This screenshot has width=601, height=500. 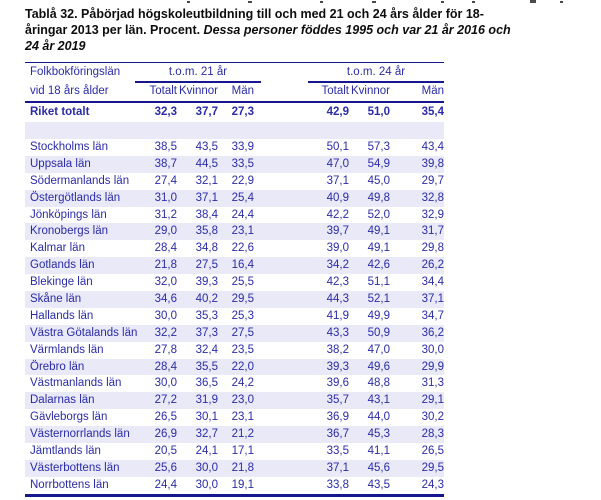 I want to click on row-value: 57,3, so click(x=378, y=147).